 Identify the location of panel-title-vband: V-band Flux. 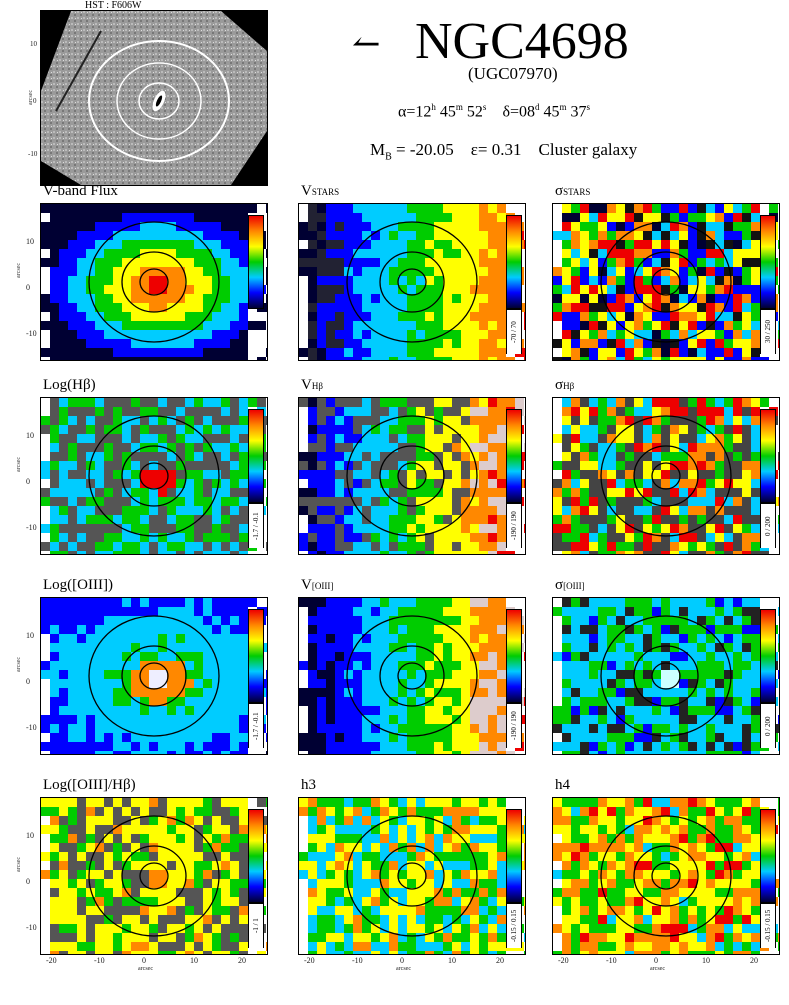
(80, 191).